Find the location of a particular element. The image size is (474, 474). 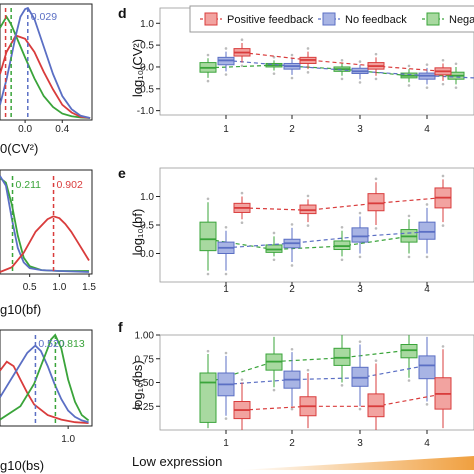

left-bot-density-negative is located at coordinates (45, 377).